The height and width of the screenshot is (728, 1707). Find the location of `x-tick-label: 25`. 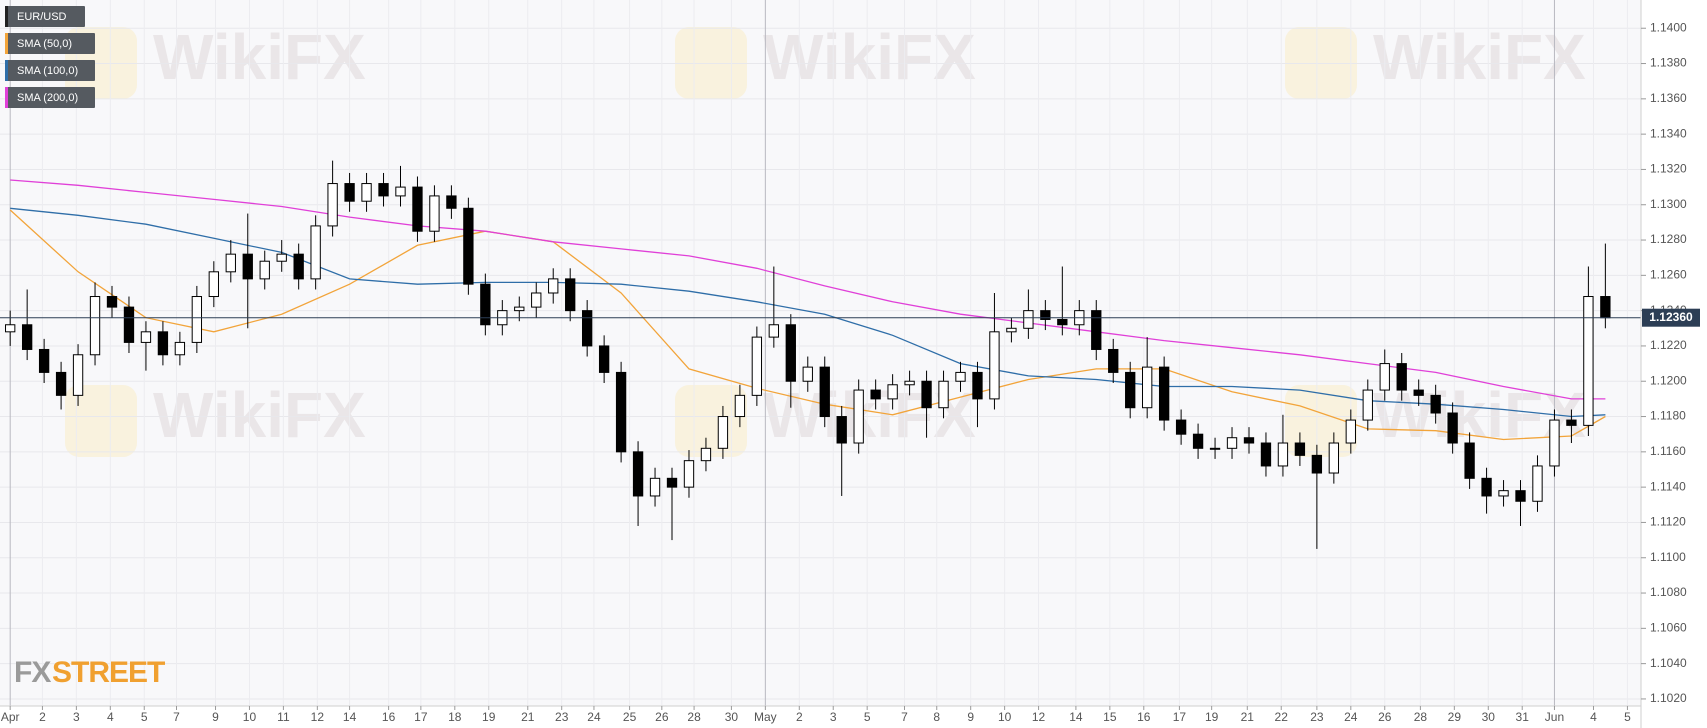

x-tick-label: 25 is located at coordinates (630, 717).